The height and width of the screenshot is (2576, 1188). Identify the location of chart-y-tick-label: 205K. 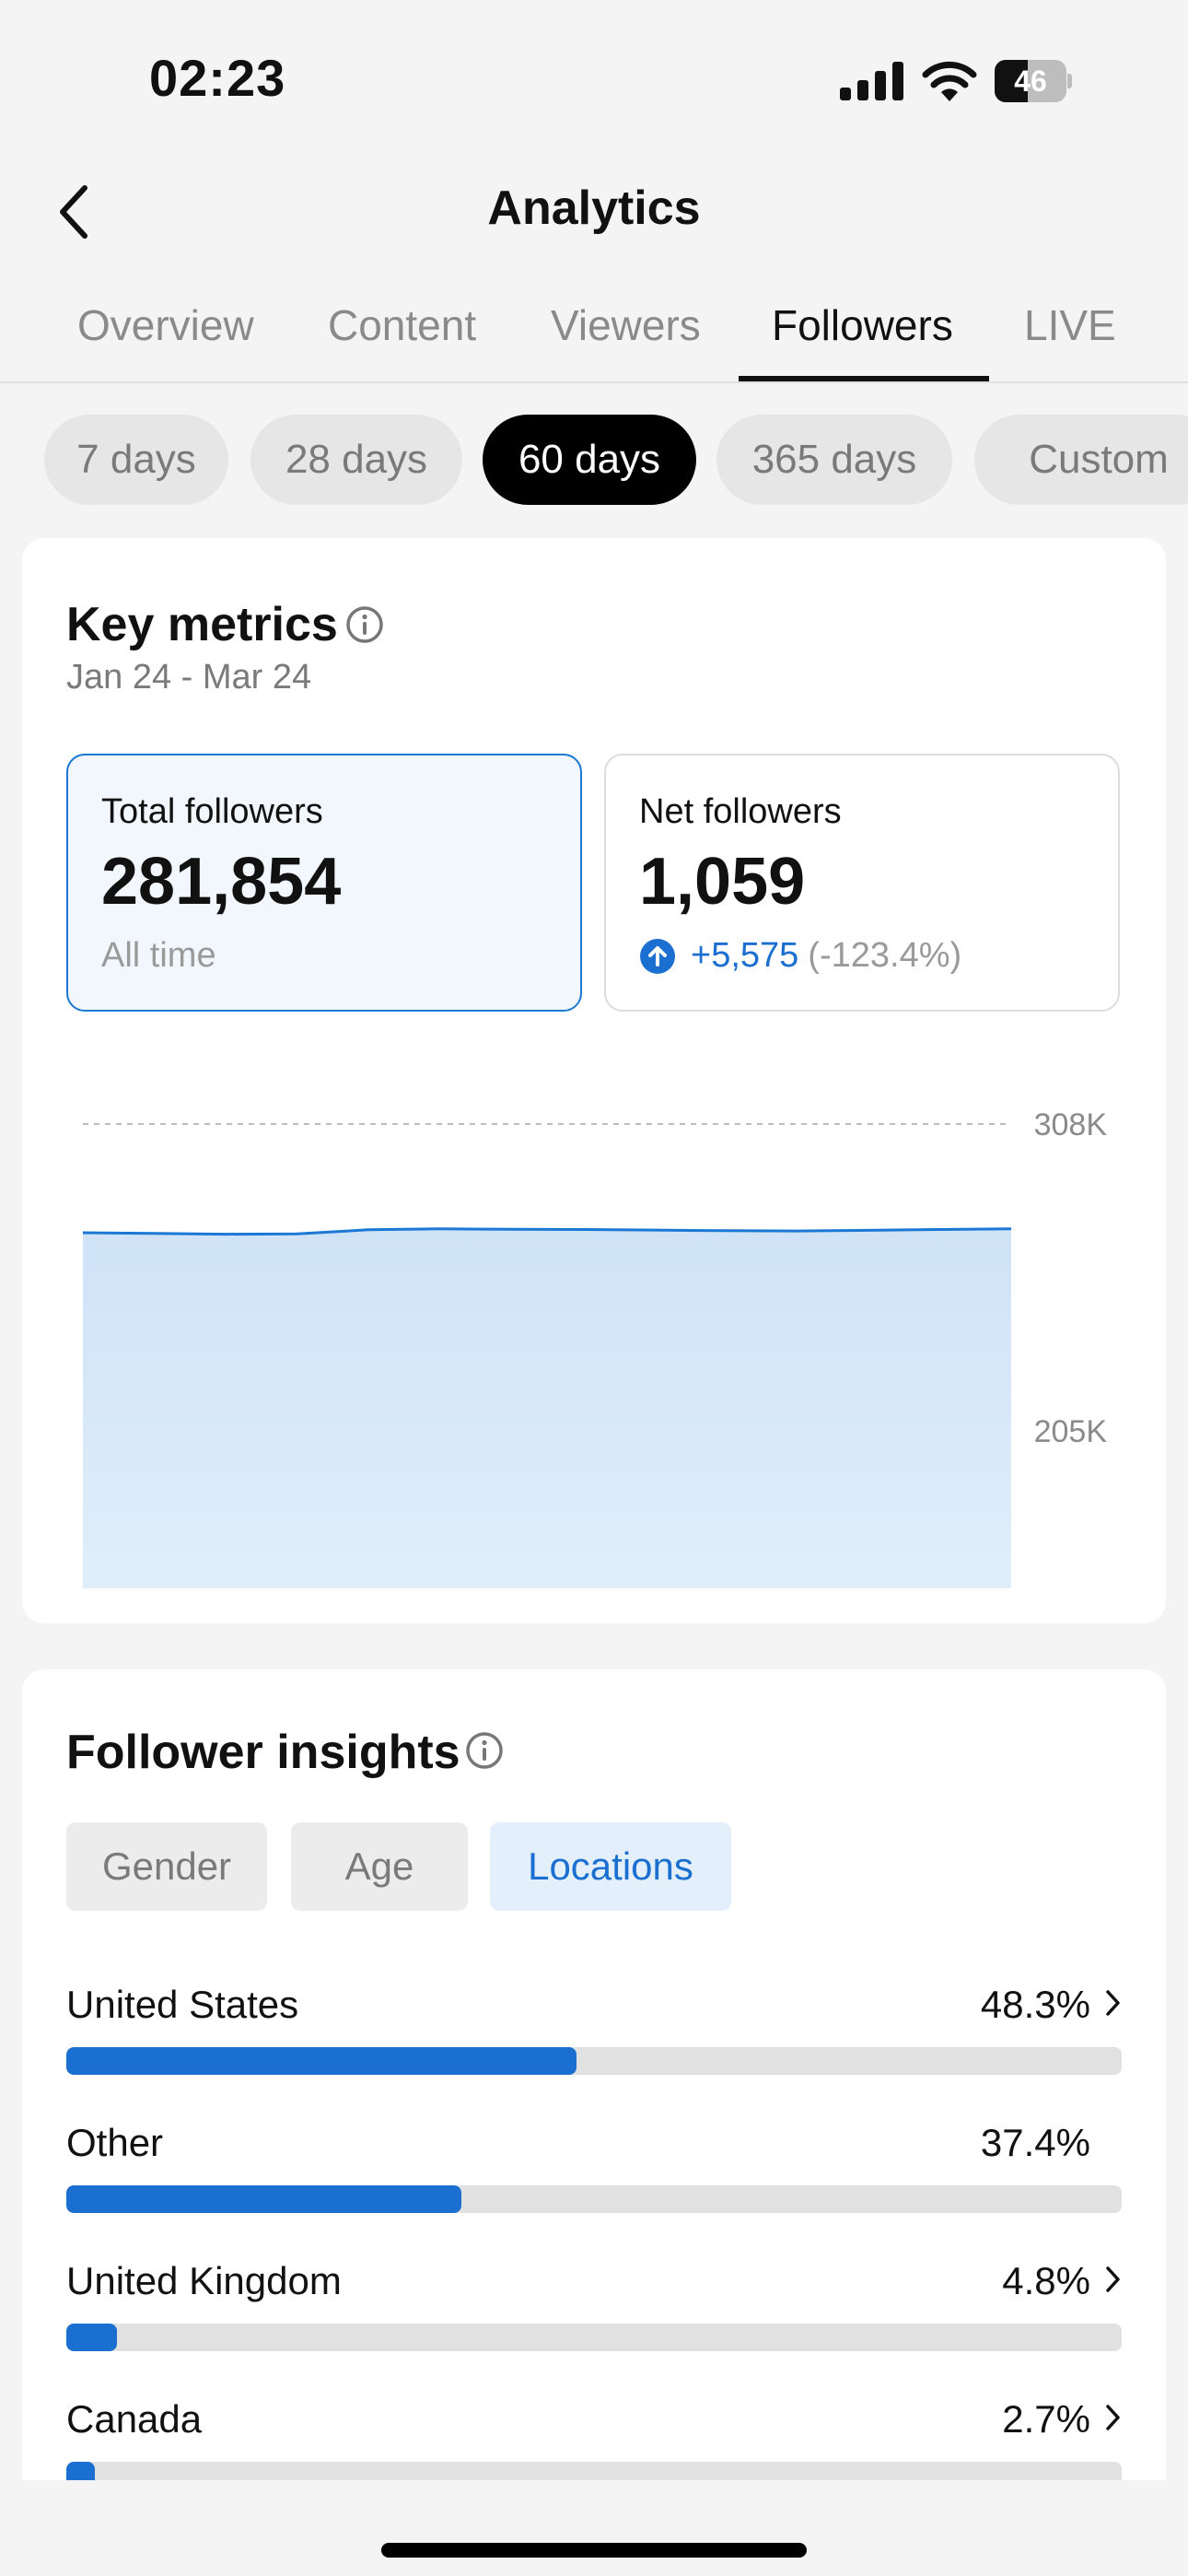
(1071, 1431).